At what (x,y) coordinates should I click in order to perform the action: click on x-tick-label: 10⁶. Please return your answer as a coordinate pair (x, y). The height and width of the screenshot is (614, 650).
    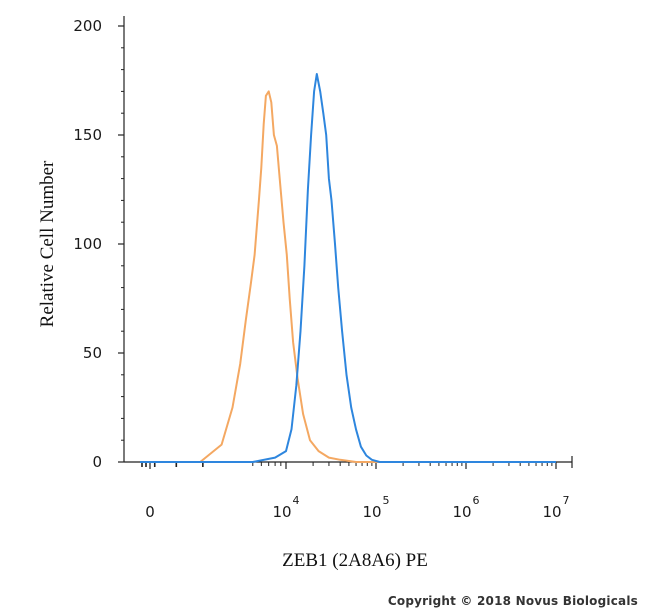
    Looking at the image, I should click on (465, 507).